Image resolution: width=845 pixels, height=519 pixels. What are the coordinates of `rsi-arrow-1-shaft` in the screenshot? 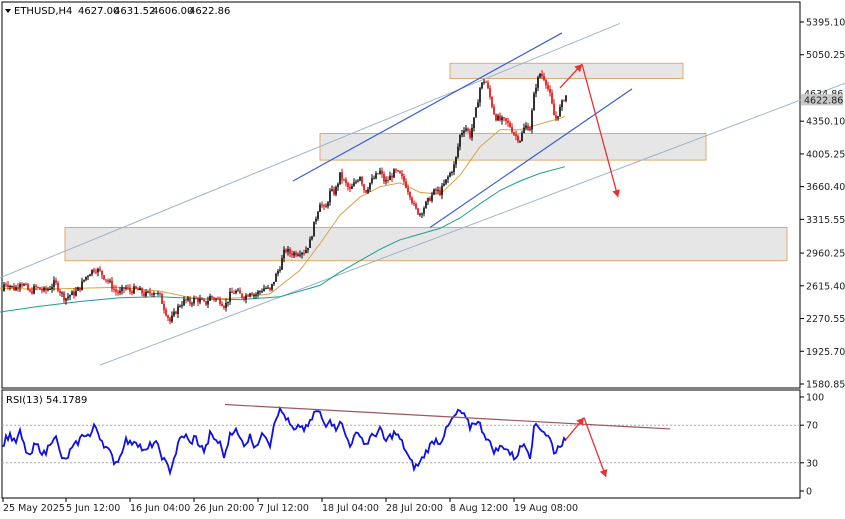 It's located at (595, 447).